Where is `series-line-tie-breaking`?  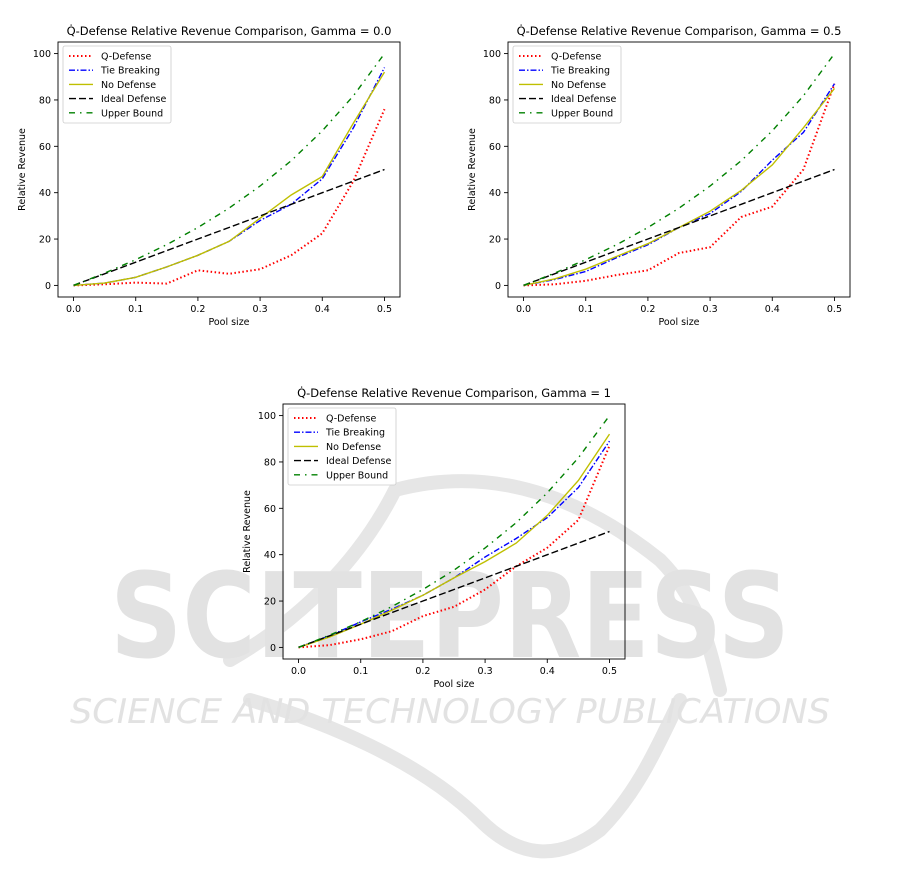
series-line-tie-breaking is located at coordinates (454, 544).